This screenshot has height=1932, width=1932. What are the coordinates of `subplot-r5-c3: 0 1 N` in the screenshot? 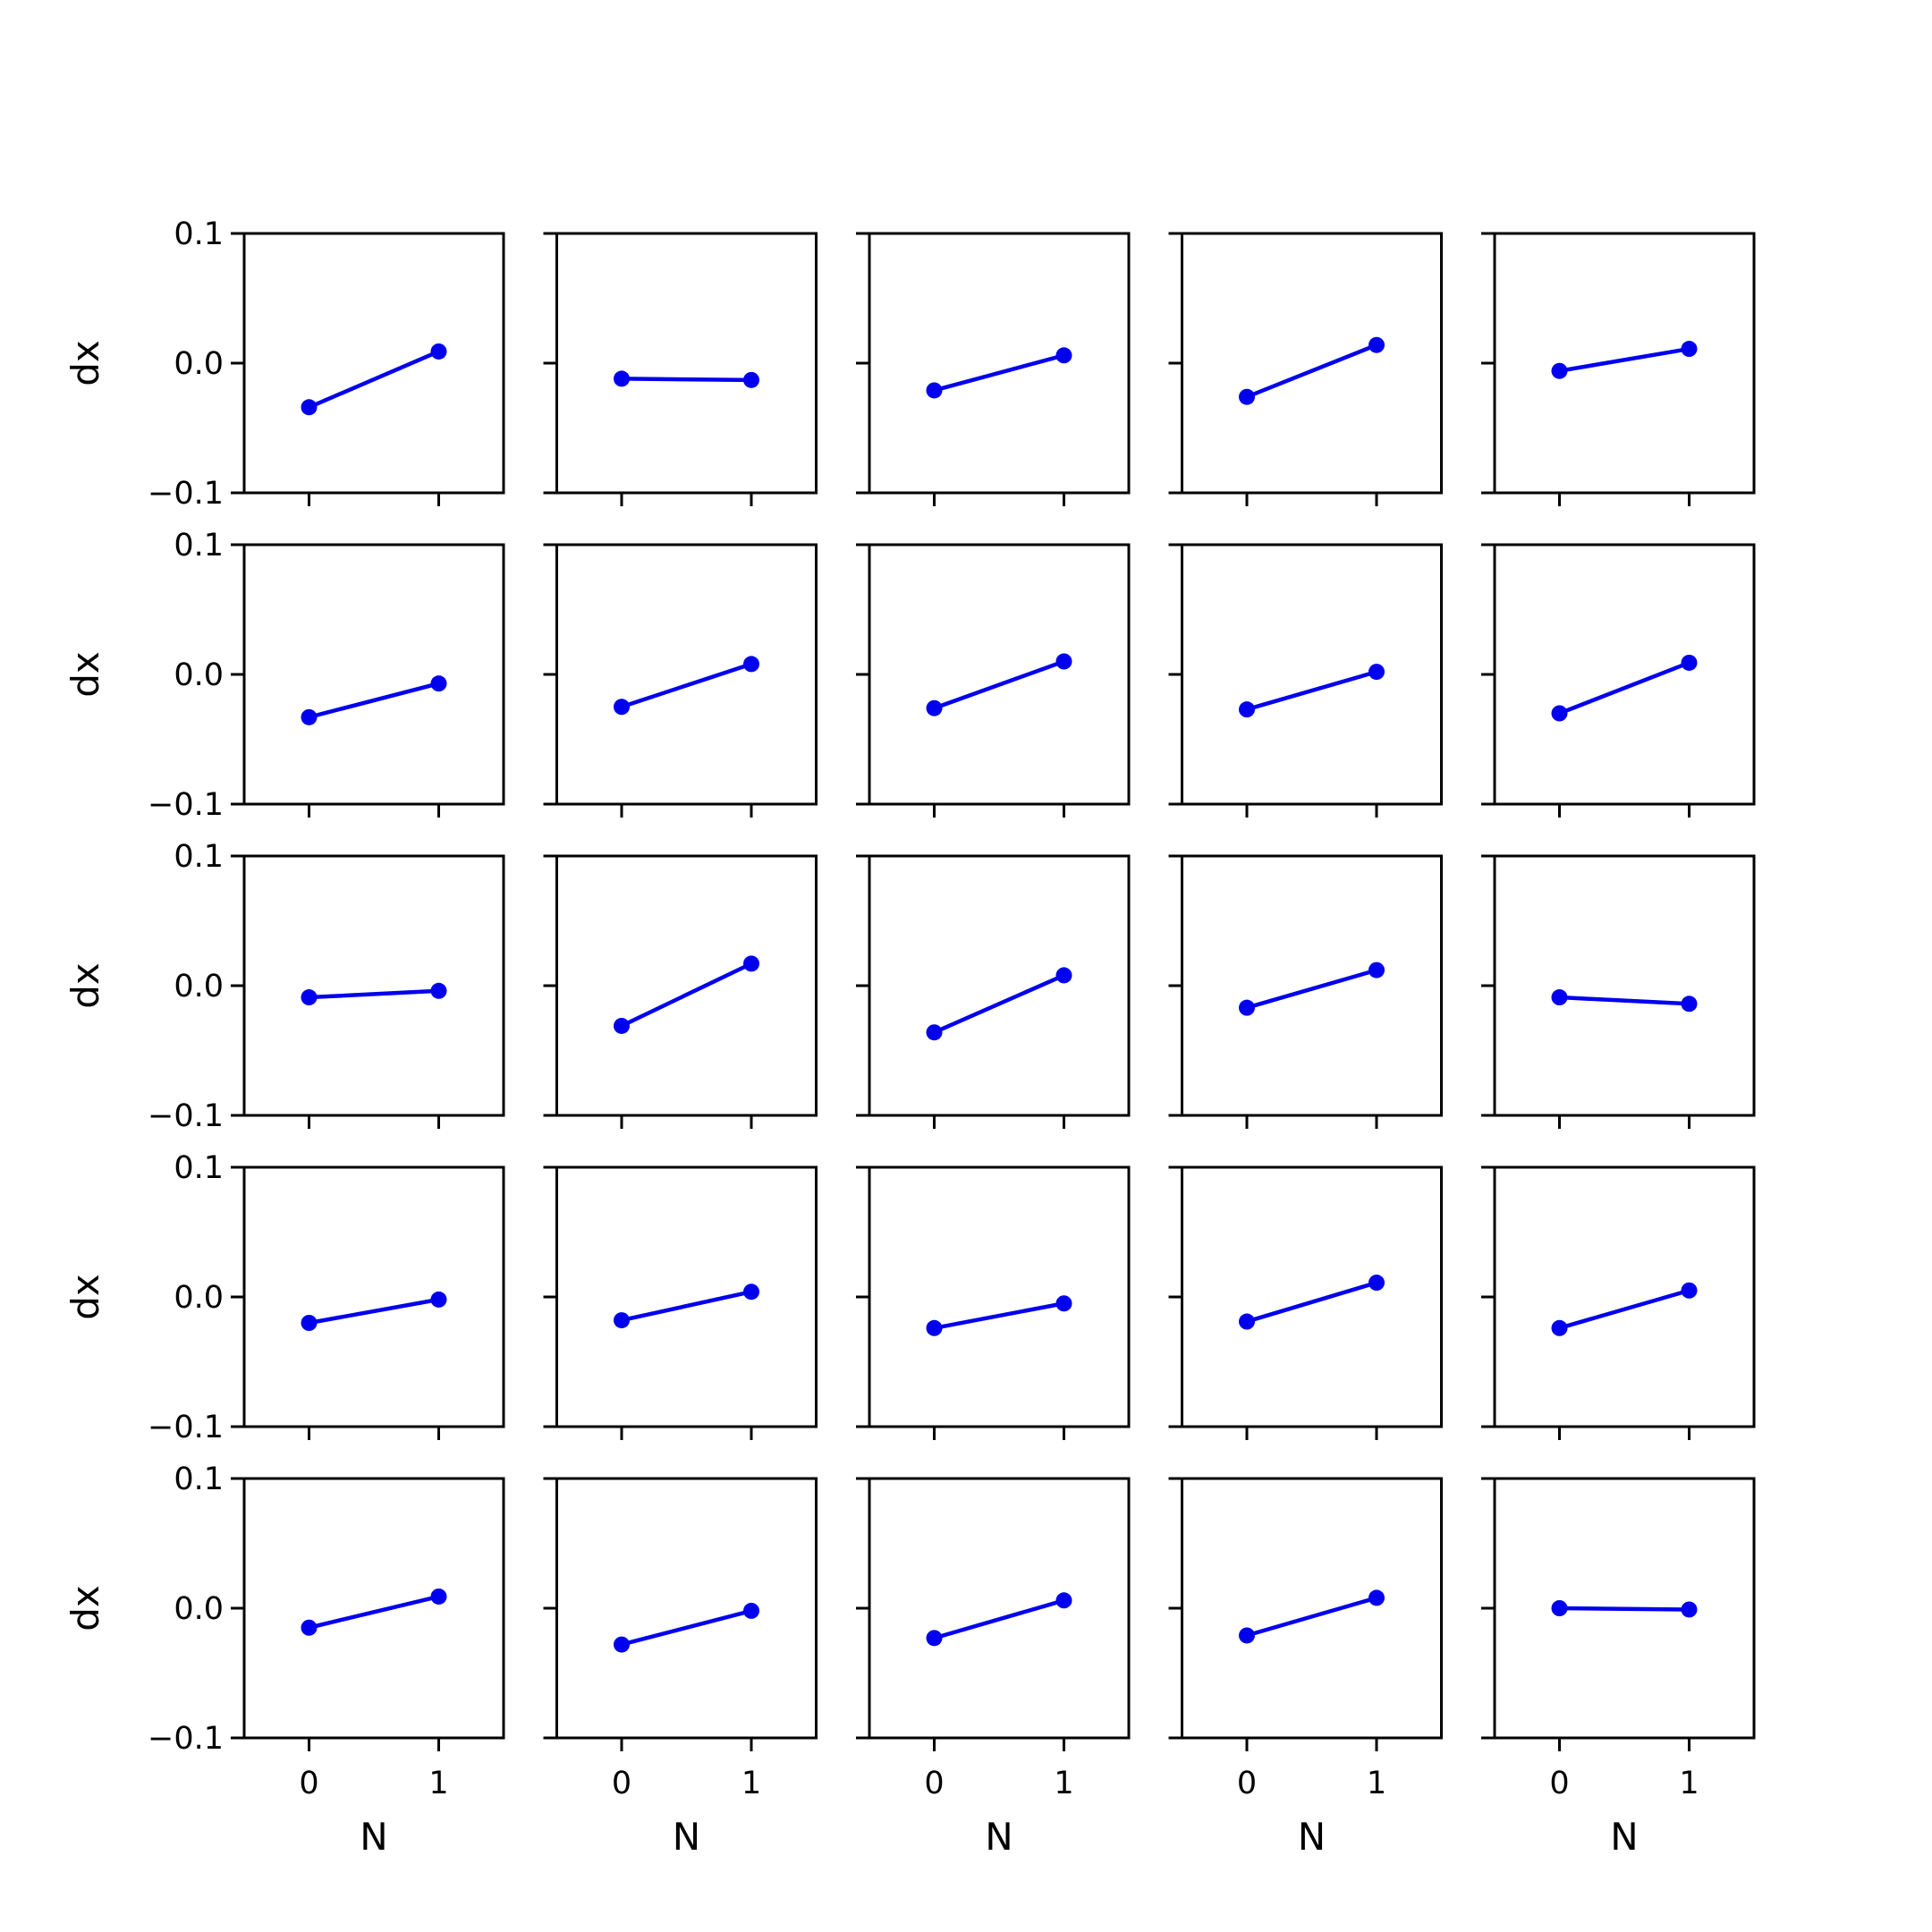 It's located at (993, 1668).